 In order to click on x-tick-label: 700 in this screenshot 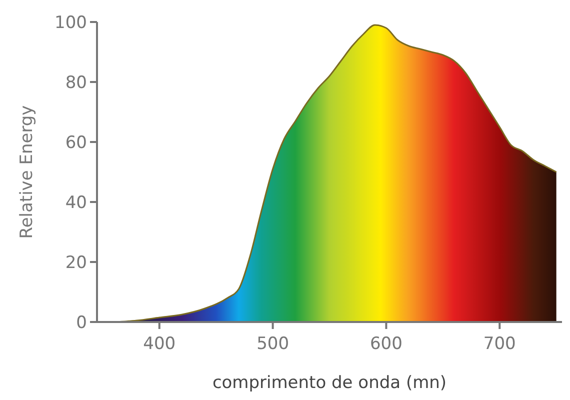, I will do `click(499, 344)`.